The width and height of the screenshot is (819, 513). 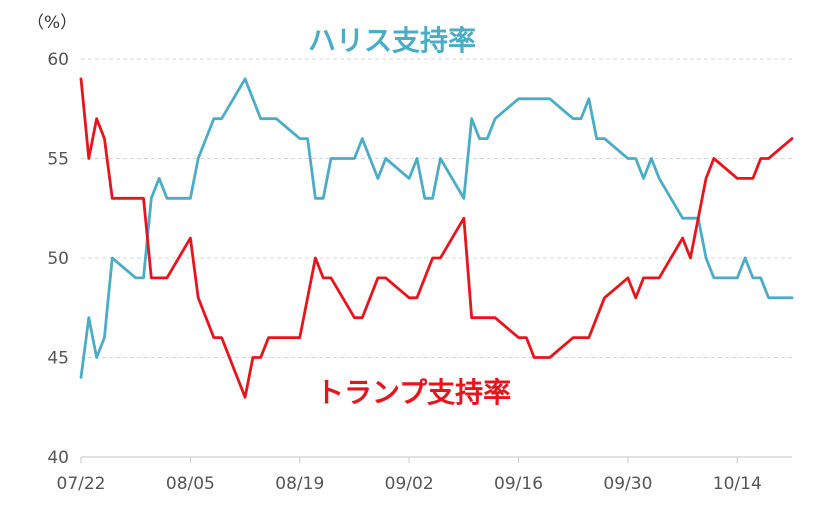 What do you see at coordinates (737, 484) in the screenshot?
I see `x-tick-label: 10/14` at bounding box center [737, 484].